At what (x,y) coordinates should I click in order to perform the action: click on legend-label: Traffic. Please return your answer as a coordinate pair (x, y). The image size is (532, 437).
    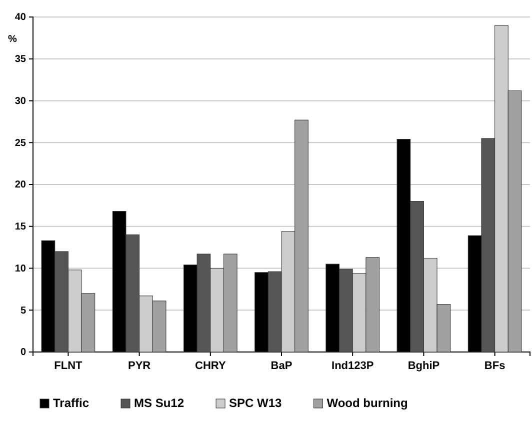
    Looking at the image, I should click on (71, 403).